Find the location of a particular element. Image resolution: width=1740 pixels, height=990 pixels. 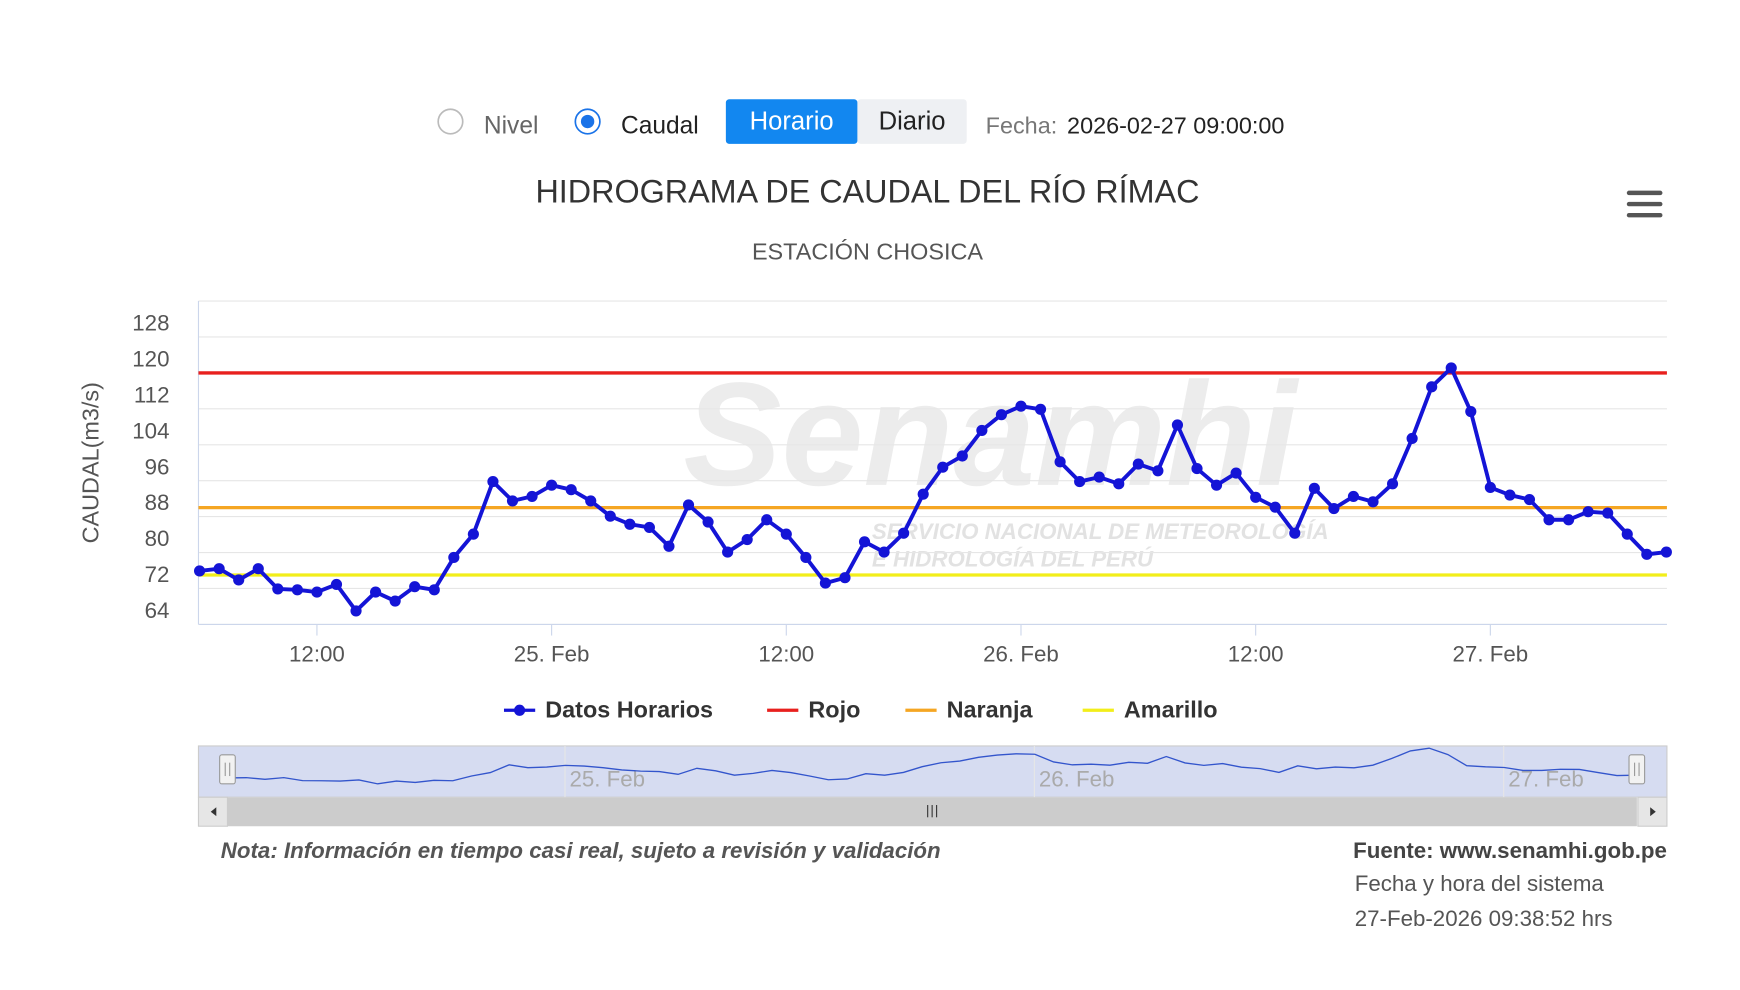

radio-option: Caudal is located at coordinates (636, 124).